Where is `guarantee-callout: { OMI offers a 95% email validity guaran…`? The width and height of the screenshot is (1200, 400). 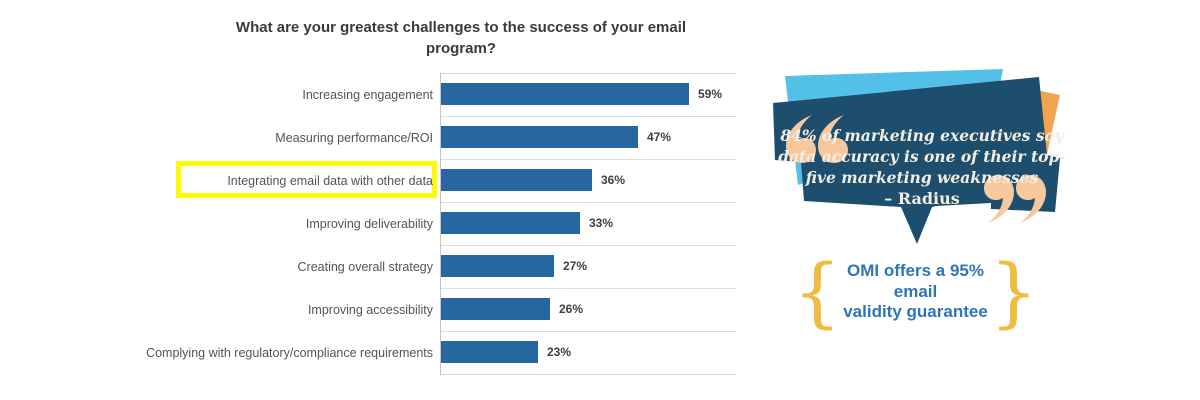 guarantee-callout: { OMI offers a 95% email validity guaran… is located at coordinates (915, 292).